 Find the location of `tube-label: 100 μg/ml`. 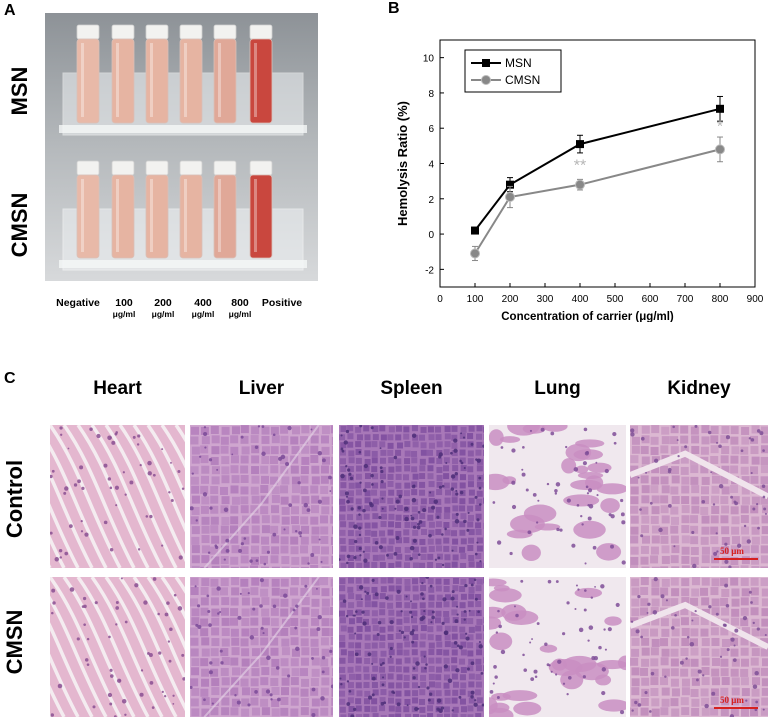

tube-label: 100 μg/ml is located at coordinates (124, 308).